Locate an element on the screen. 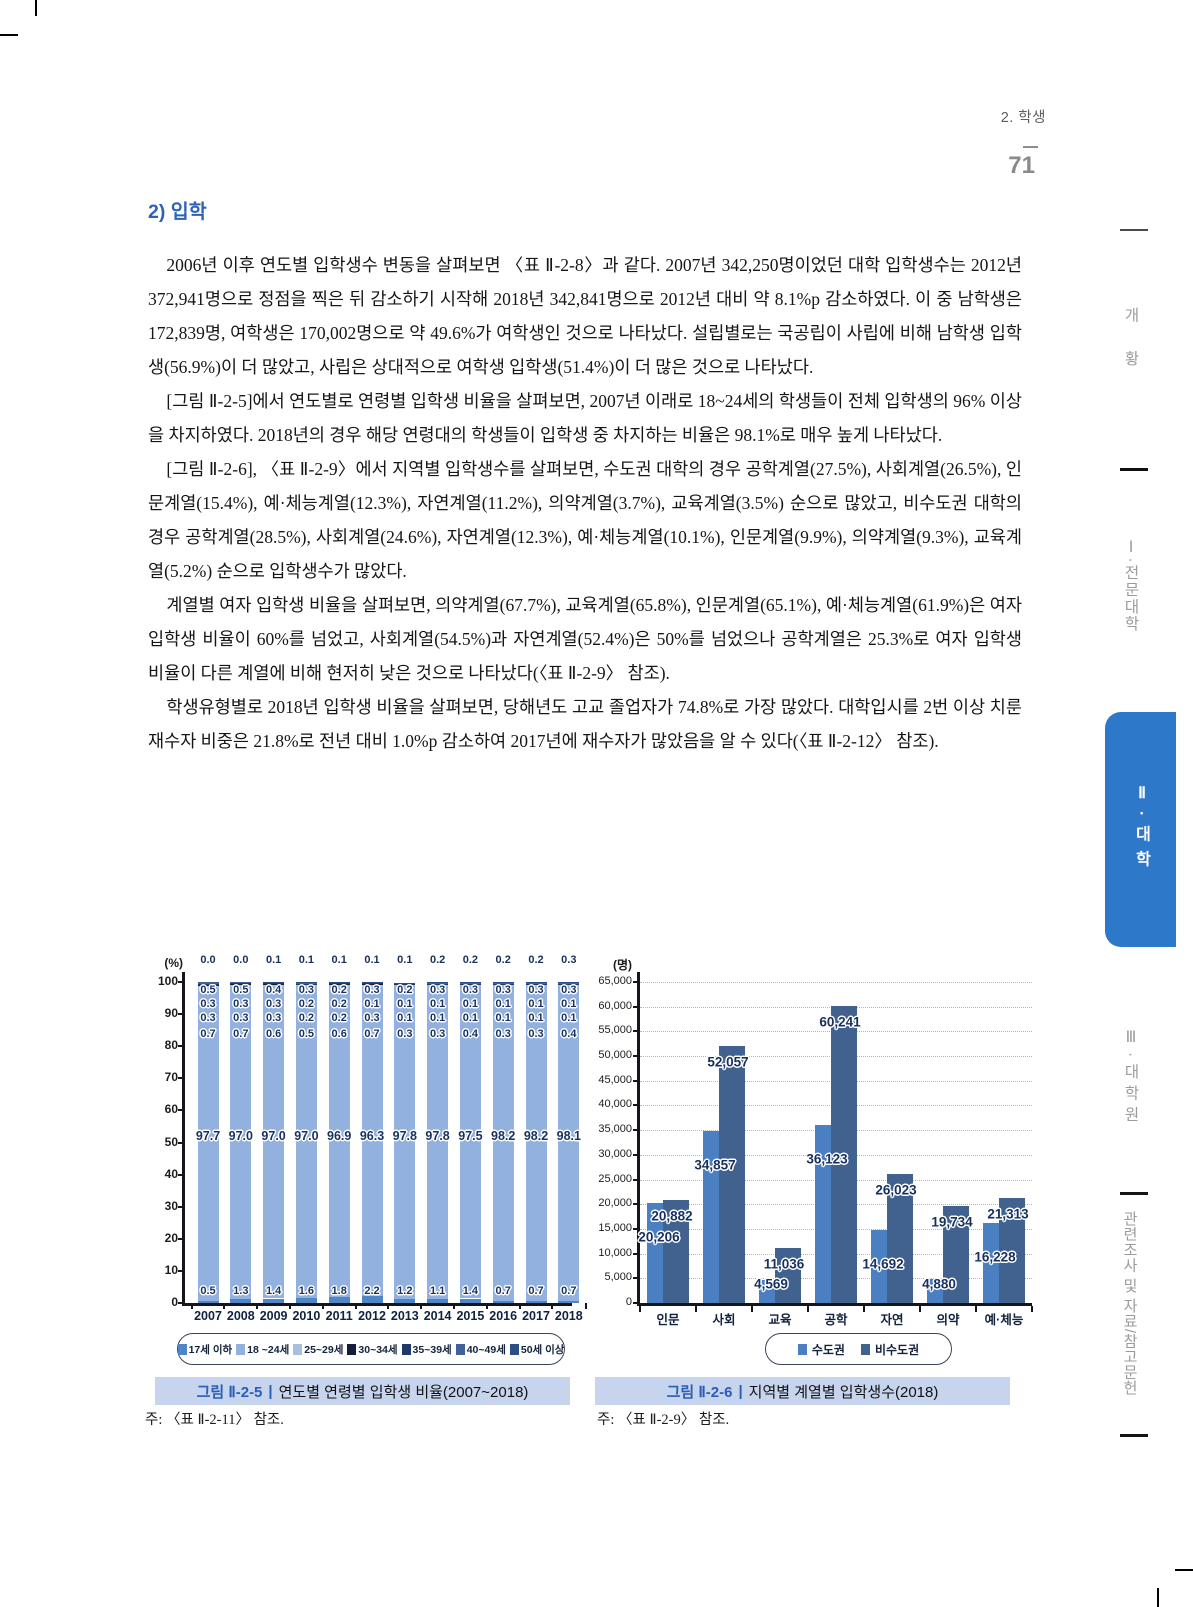 This screenshot has height=1607, width=1193. gridline is located at coordinates (836, 982).